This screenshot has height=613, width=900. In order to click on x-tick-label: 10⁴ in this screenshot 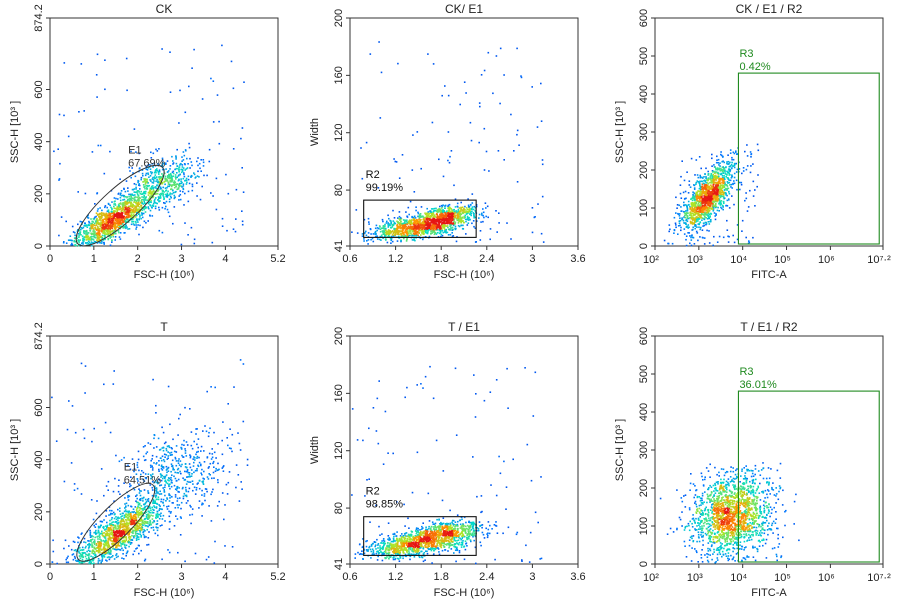, I will do `click(738, 260)`.